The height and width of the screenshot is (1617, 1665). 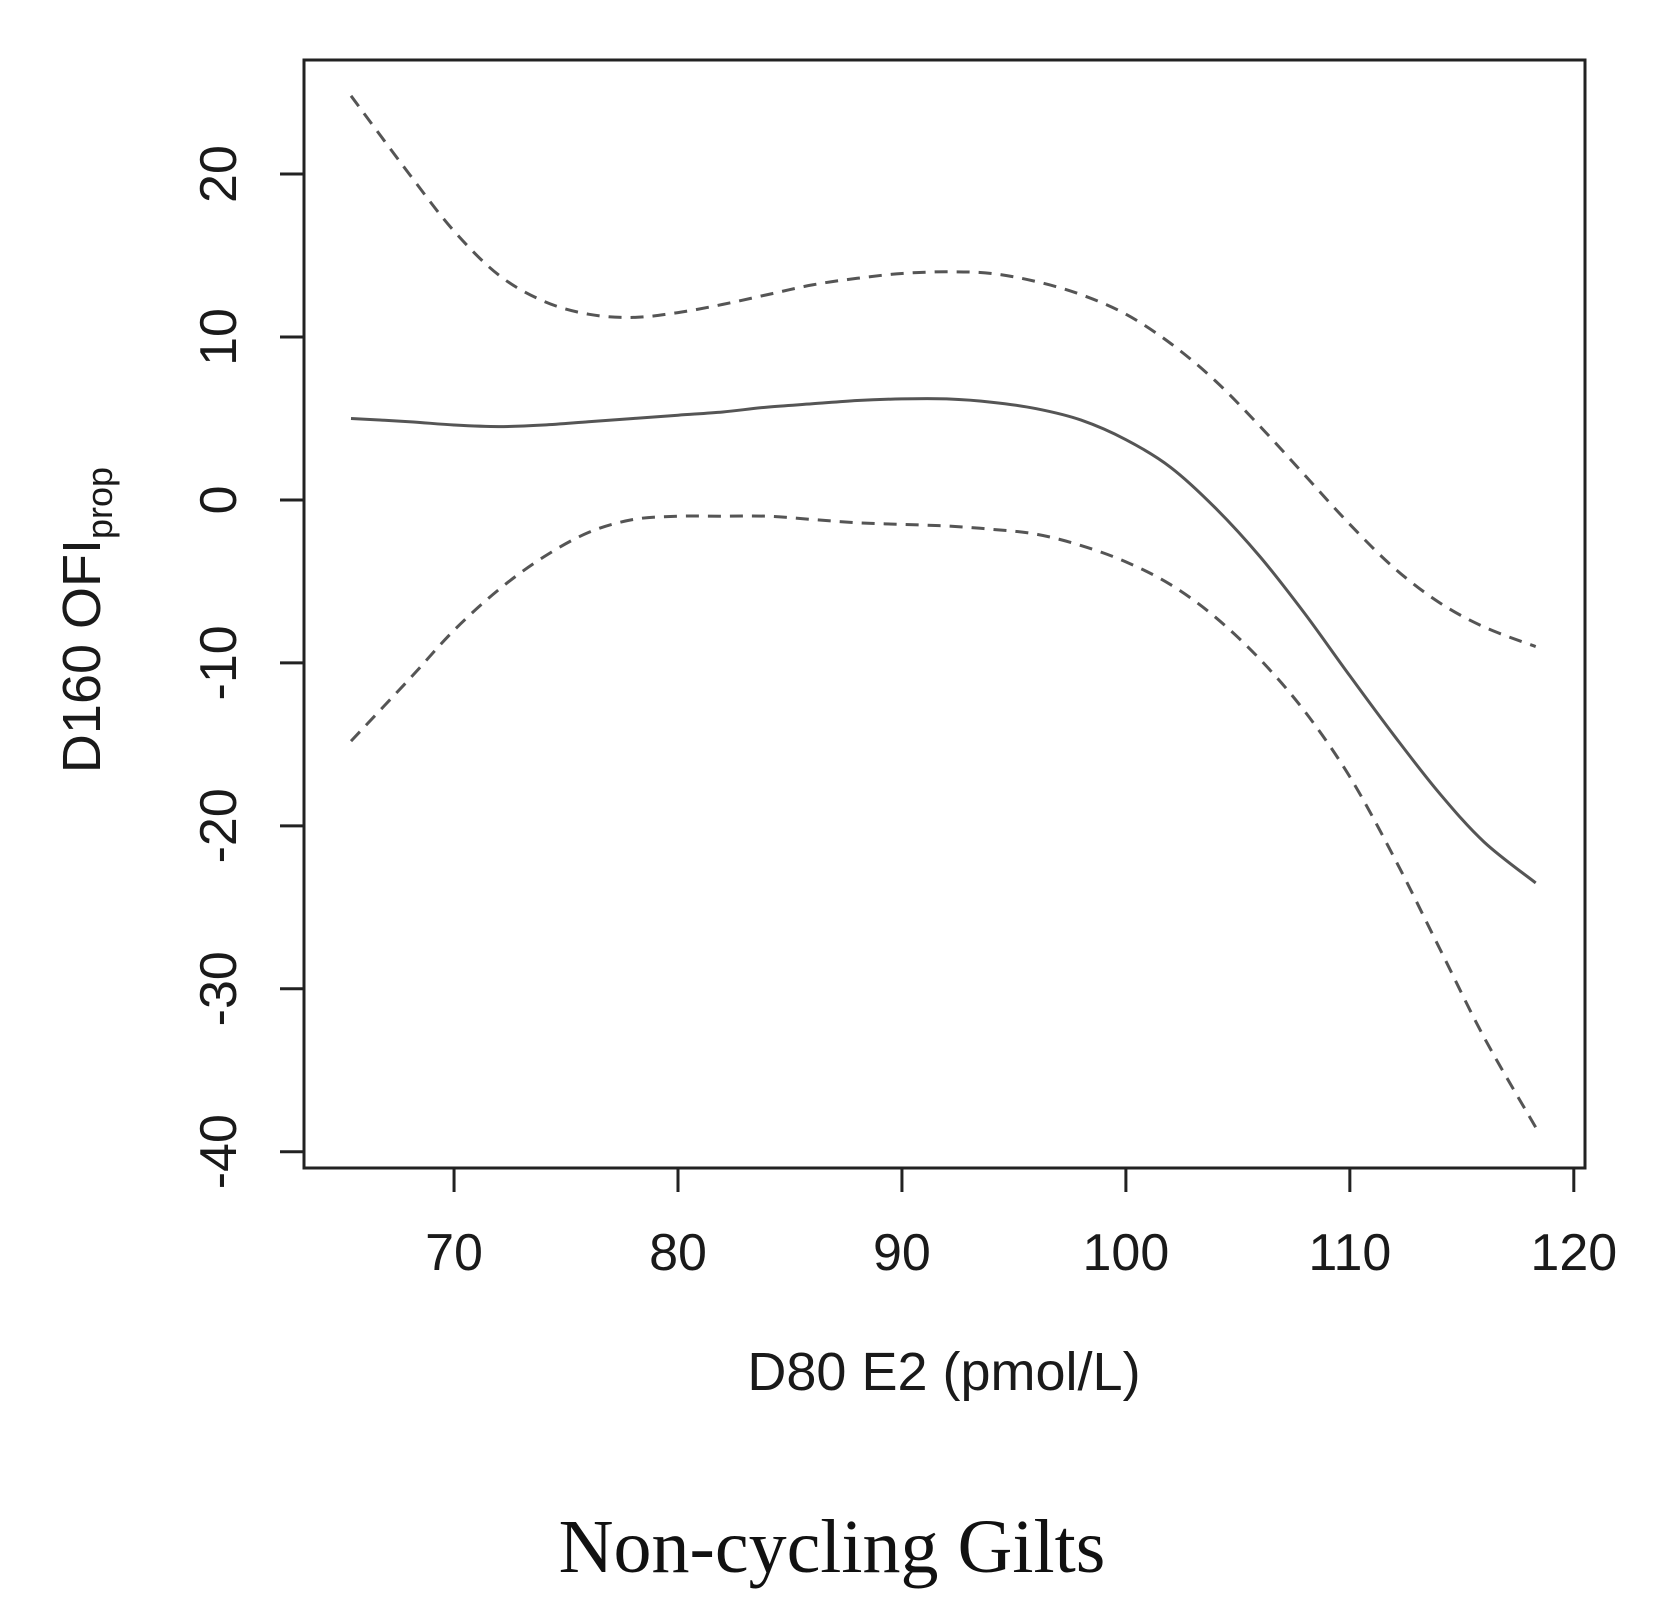 I want to click on x-tick-label: 100, so click(x=1126, y=1253).